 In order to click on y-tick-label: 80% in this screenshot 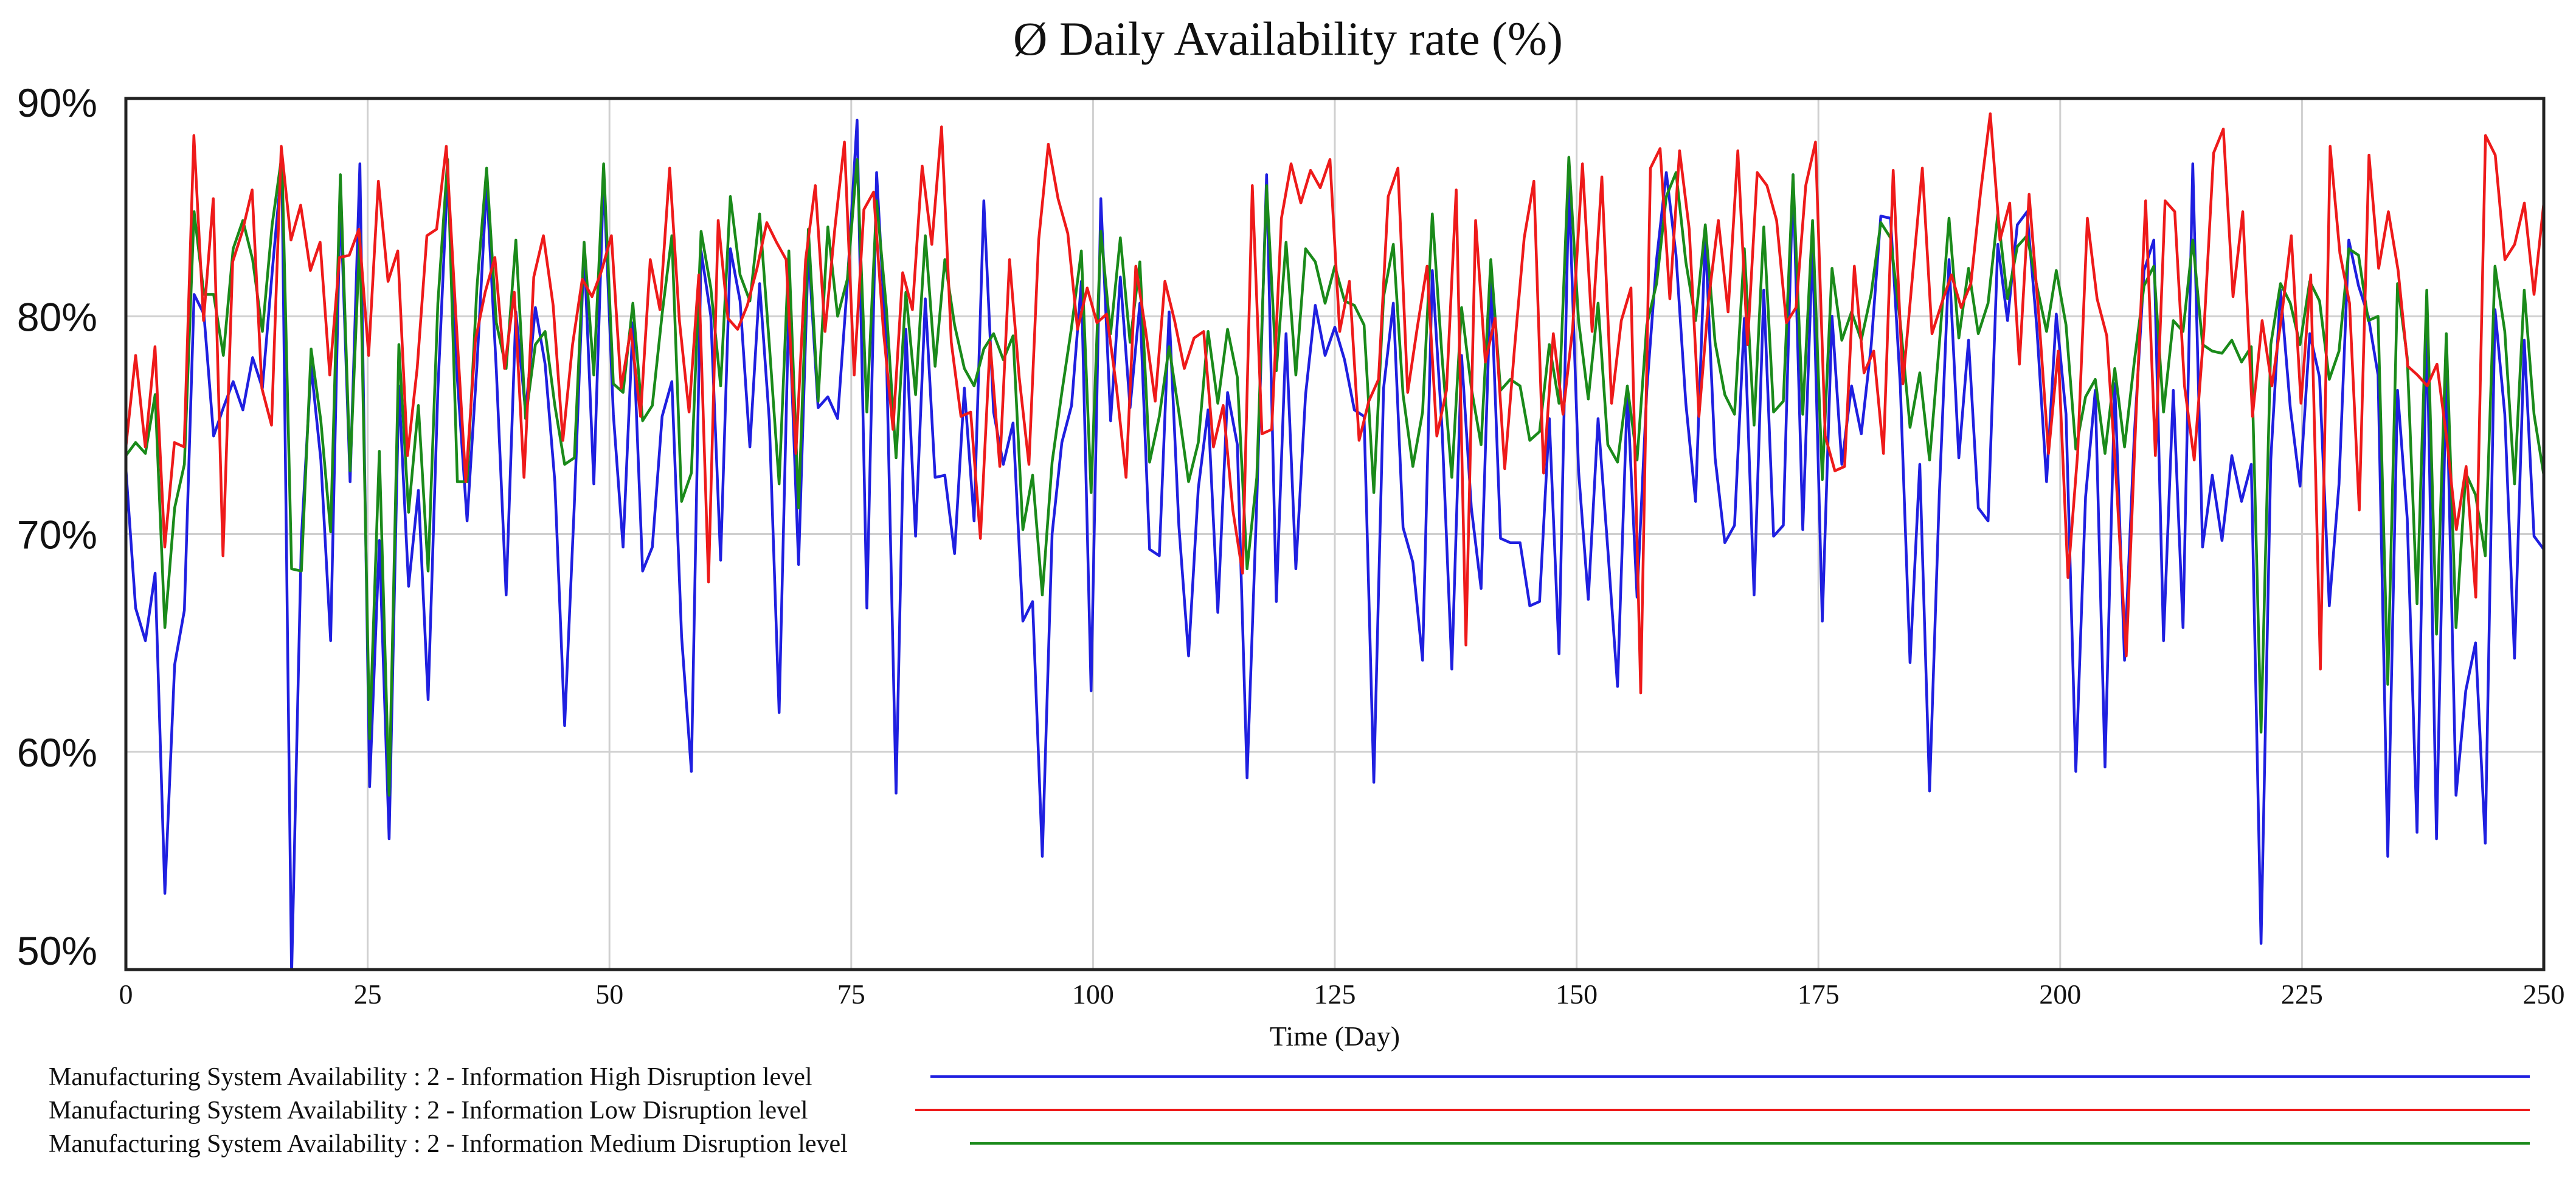, I will do `click(57, 316)`.